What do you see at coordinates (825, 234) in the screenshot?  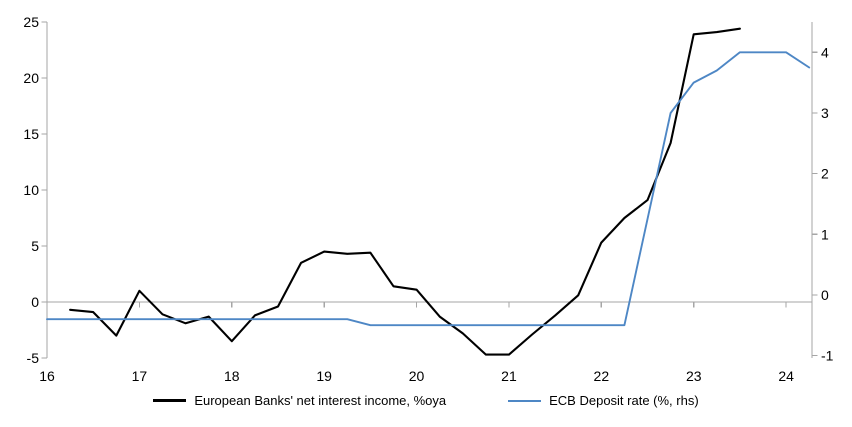 I see `right-axis-tick-label: 1` at bounding box center [825, 234].